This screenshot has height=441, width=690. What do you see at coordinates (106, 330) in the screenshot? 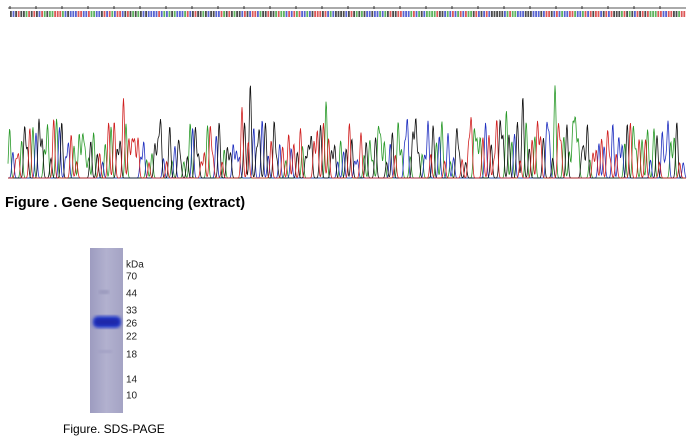
I see `gel` at bounding box center [106, 330].